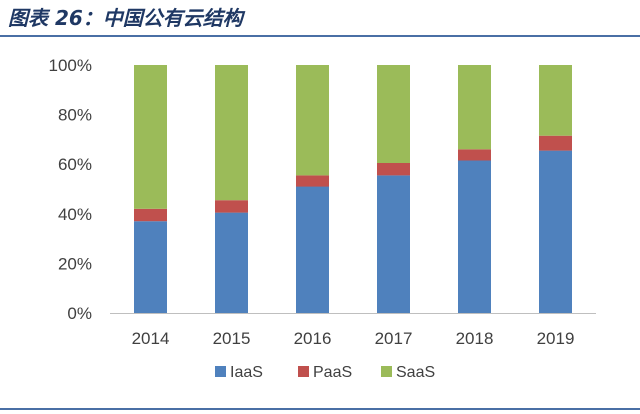 The height and width of the screenshot is (414, 640). I want to click on bar-group-2019, so click(555, 189).